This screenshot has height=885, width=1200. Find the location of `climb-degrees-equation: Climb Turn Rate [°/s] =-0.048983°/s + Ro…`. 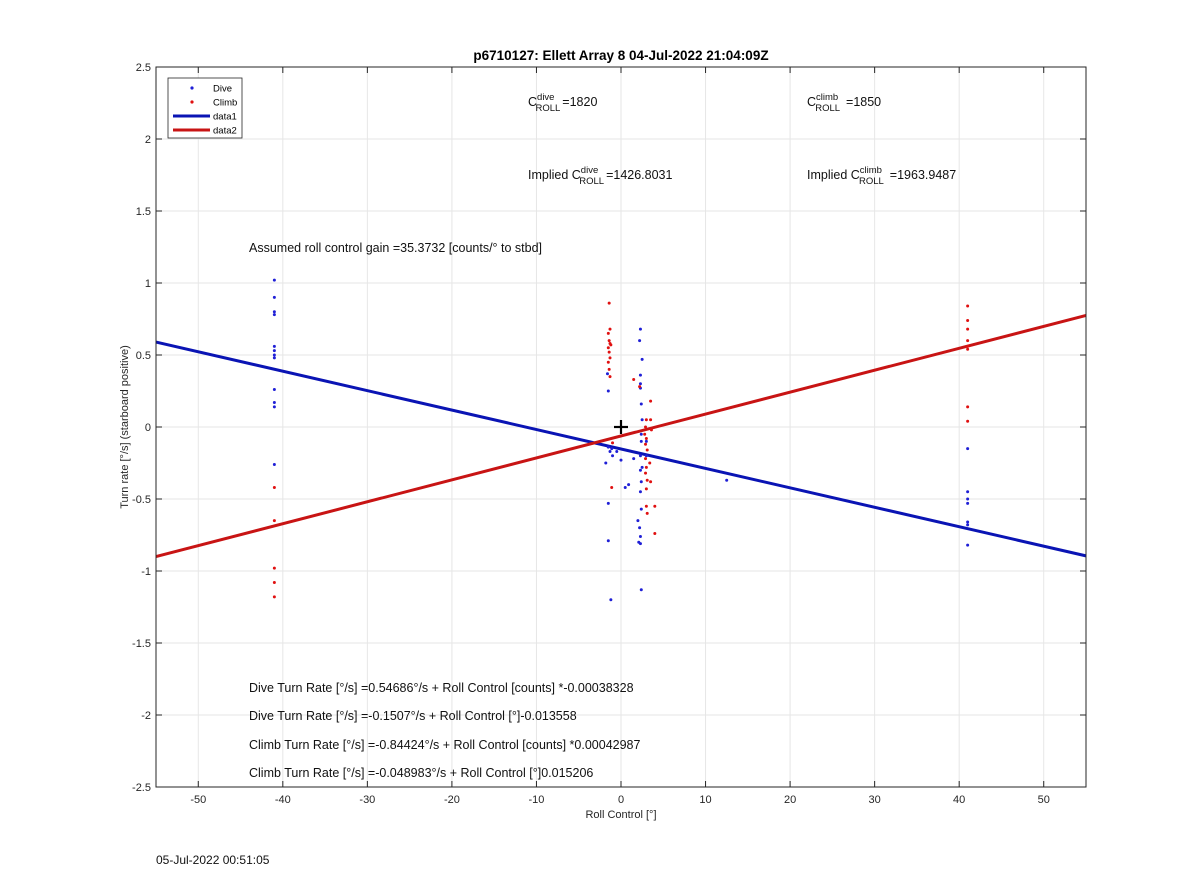

climb-degrees-equation: Climb Turn Rate [°/s] =-0.048983°/s + Ro… is located at coordinates (421, 773).